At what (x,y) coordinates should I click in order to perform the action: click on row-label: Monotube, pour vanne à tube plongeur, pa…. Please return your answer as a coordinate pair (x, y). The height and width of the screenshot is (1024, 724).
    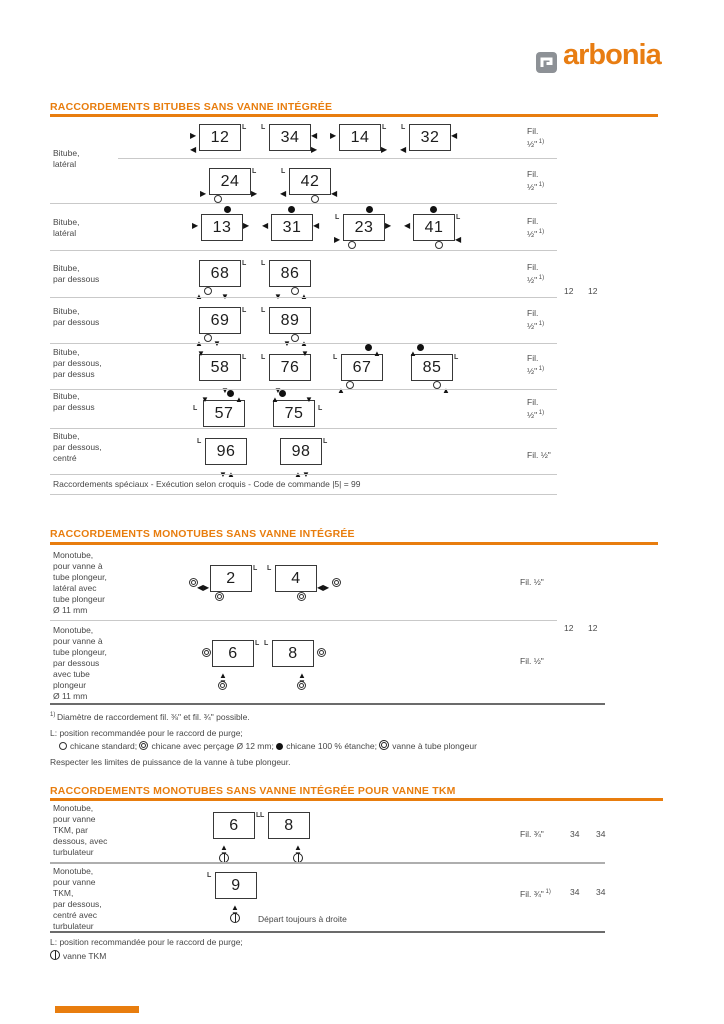
    Looking at the image, I should click on (80, 663).